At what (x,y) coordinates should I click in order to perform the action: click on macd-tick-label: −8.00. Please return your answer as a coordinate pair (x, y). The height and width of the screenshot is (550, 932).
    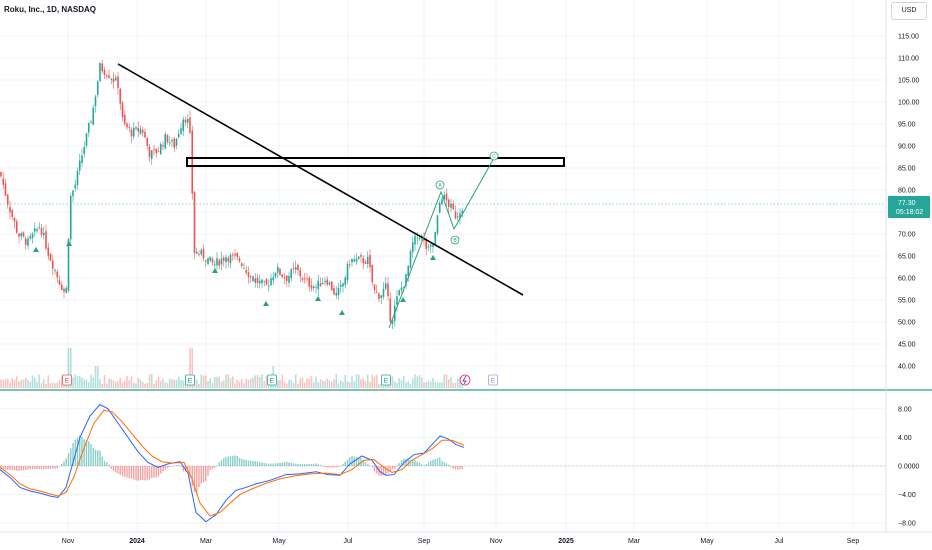
    Looking at the image, I should click on (907, 524).